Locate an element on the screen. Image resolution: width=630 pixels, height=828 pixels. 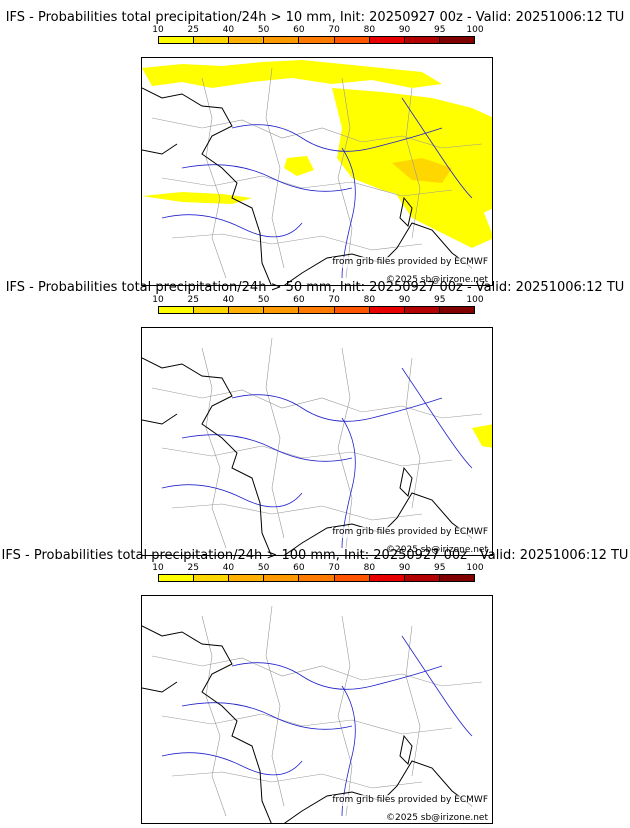
precip-area-sw is located at coordinates (197, 198).